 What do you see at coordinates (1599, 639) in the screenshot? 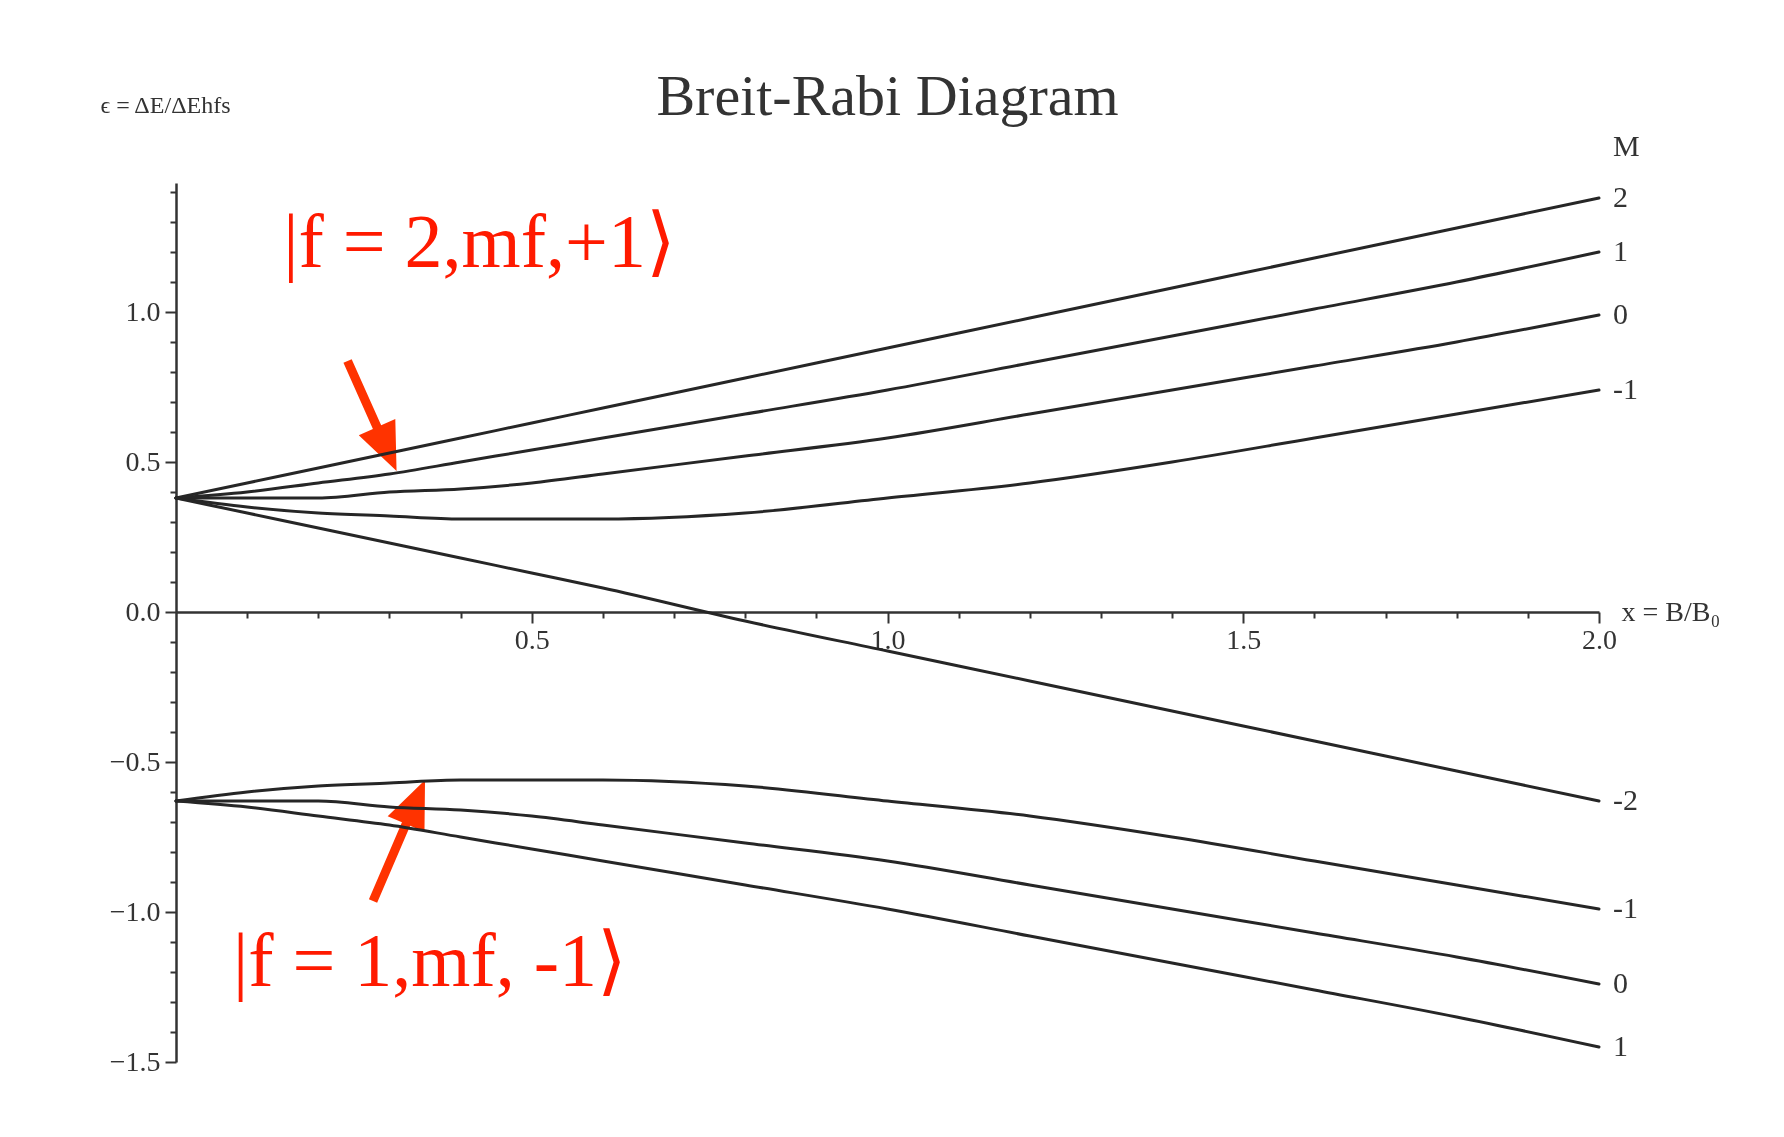
I see `x-tick-label: 2.0` at bounding box center [1599, 639].